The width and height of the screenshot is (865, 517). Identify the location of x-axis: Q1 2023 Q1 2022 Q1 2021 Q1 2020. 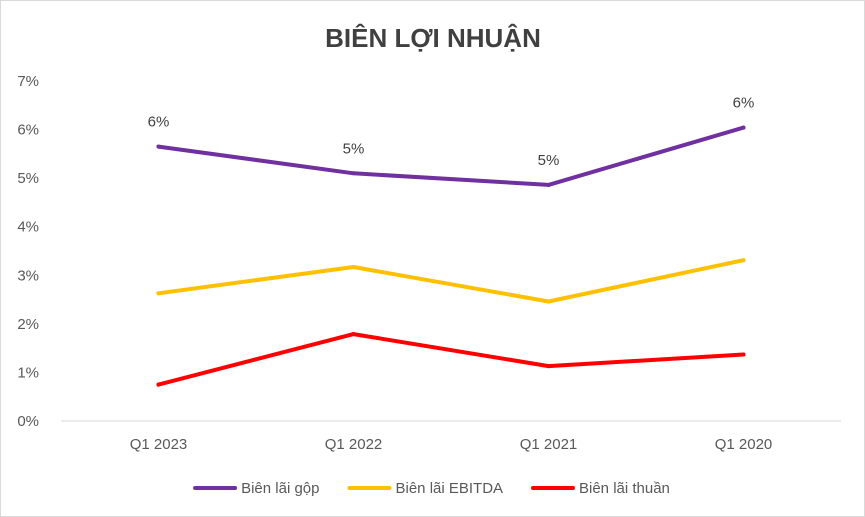
(451, 436).